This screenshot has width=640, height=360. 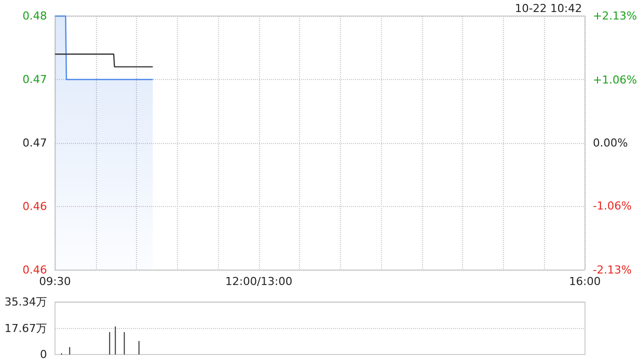 I want to click on y2-tick-label: -2.13%, so click(x=612, y=270).